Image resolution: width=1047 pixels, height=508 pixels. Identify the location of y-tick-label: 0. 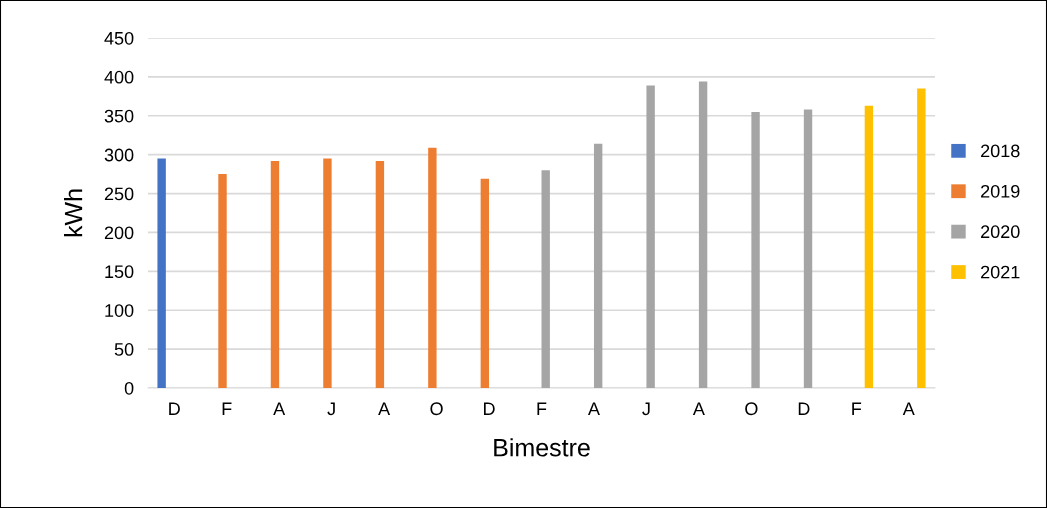
(129, 388).